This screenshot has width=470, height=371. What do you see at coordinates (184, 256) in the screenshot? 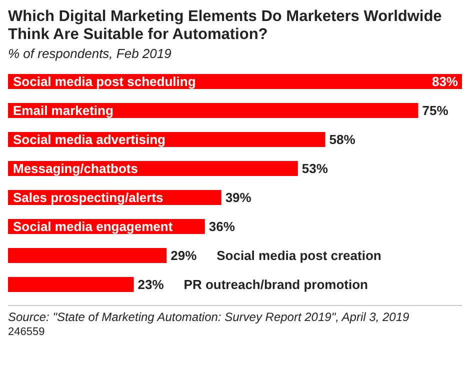
I see `data-label: 29%` at bounding box center [184, 256].